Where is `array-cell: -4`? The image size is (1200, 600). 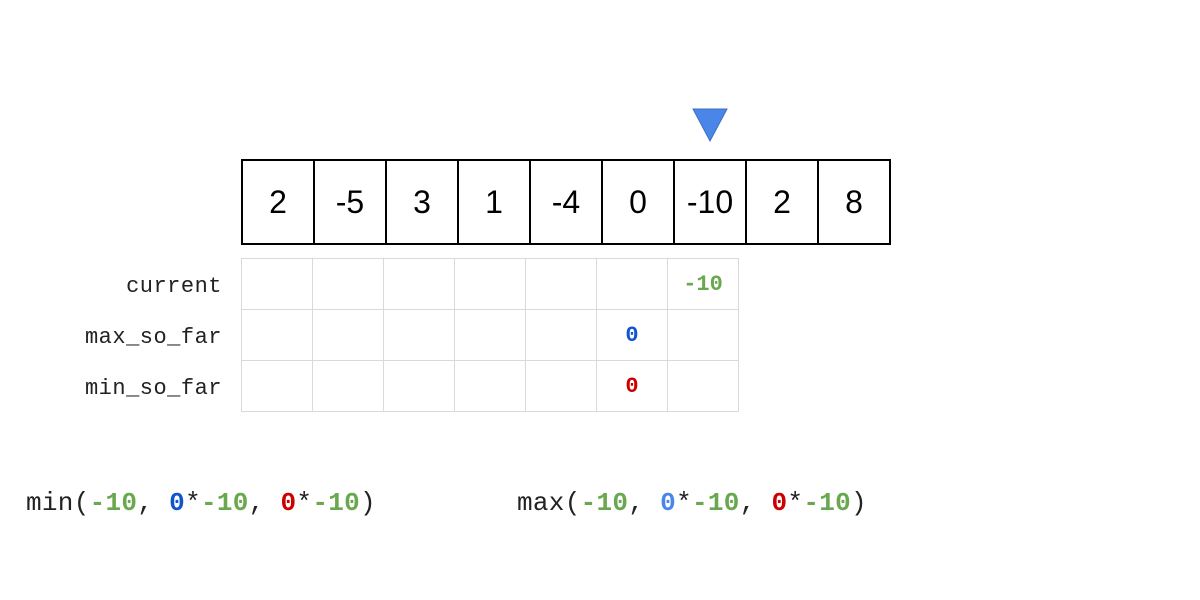
array-cell: -4 is located at coordinates (567, 202).